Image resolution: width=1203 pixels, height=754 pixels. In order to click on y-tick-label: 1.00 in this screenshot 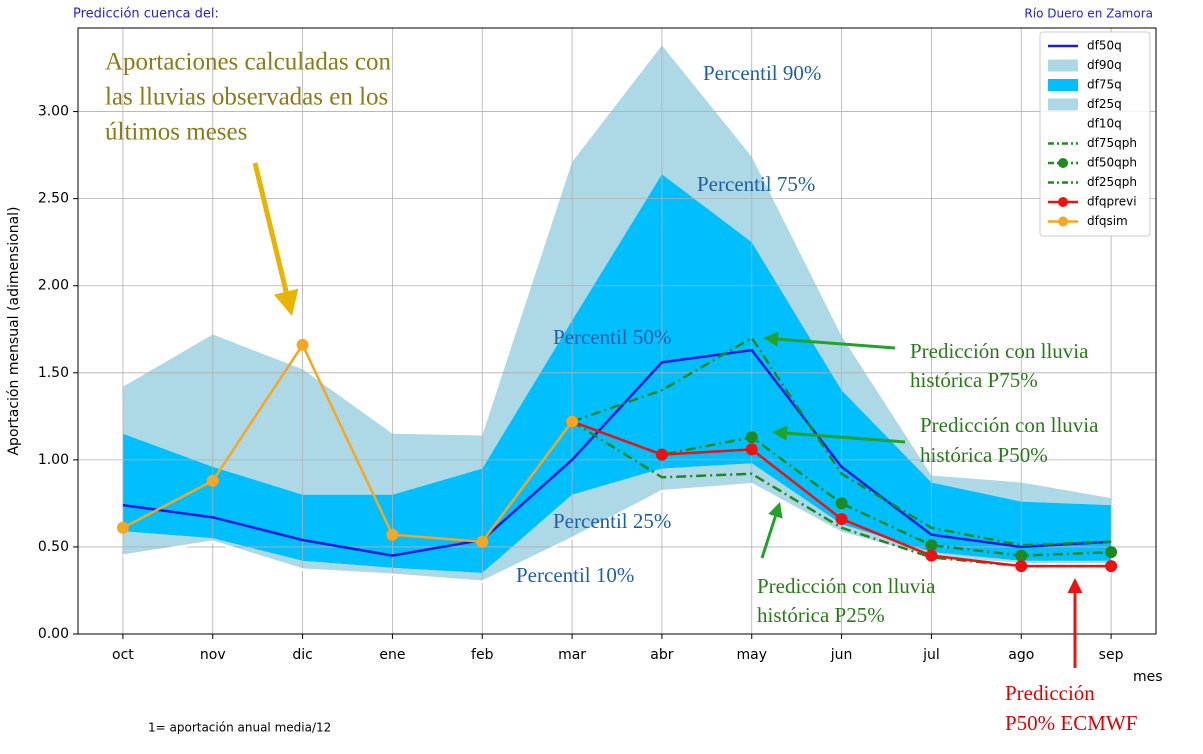, I will do `click(53, 460)`.